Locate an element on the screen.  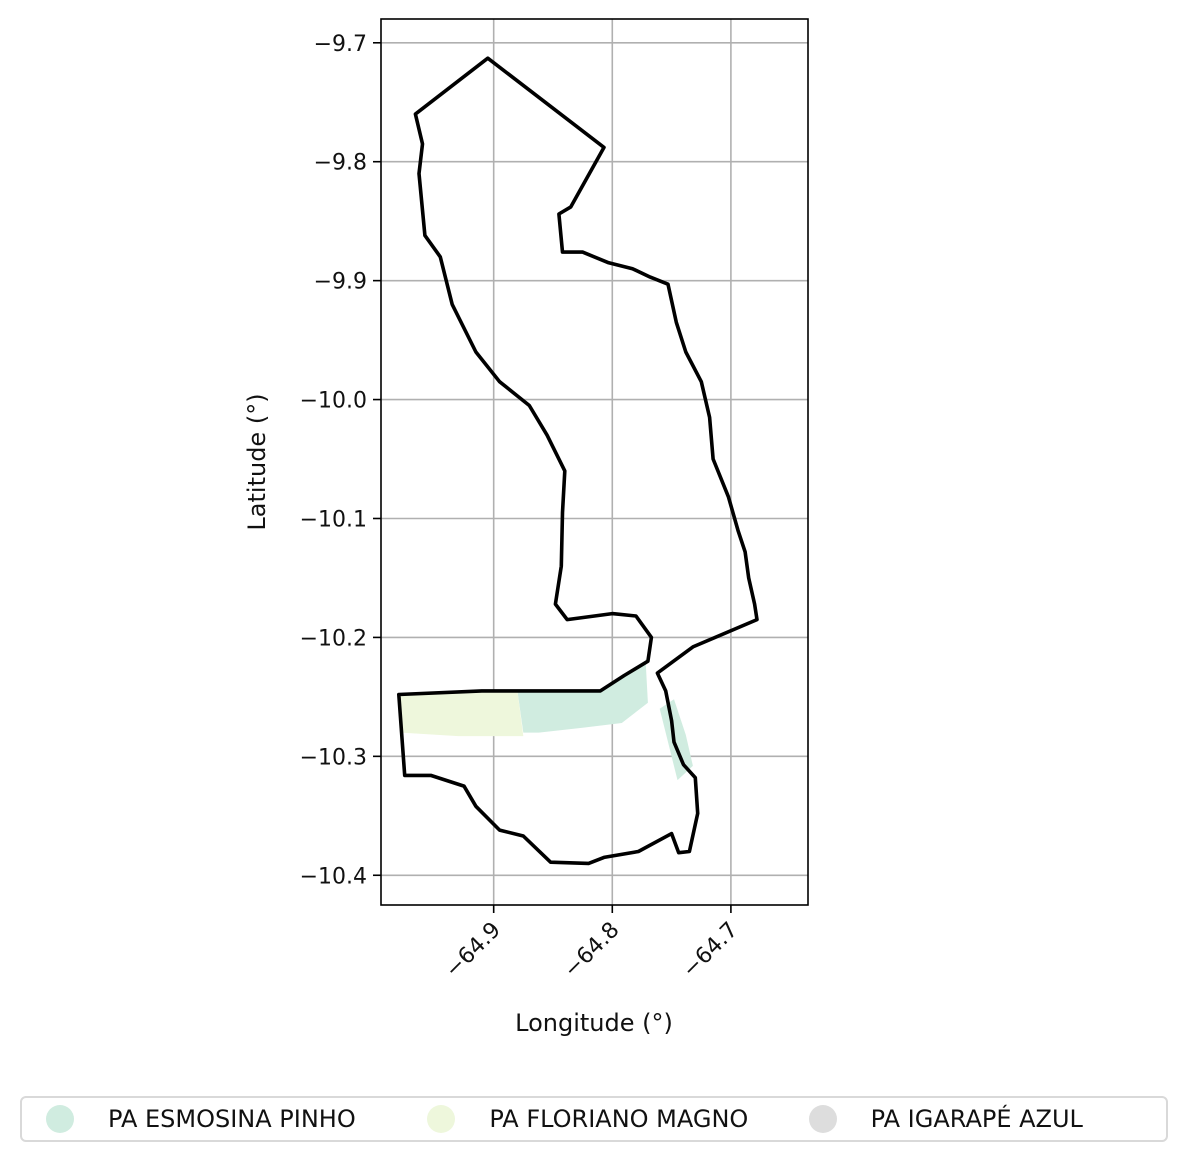
area-polygons is located at coordinates (545, 719).